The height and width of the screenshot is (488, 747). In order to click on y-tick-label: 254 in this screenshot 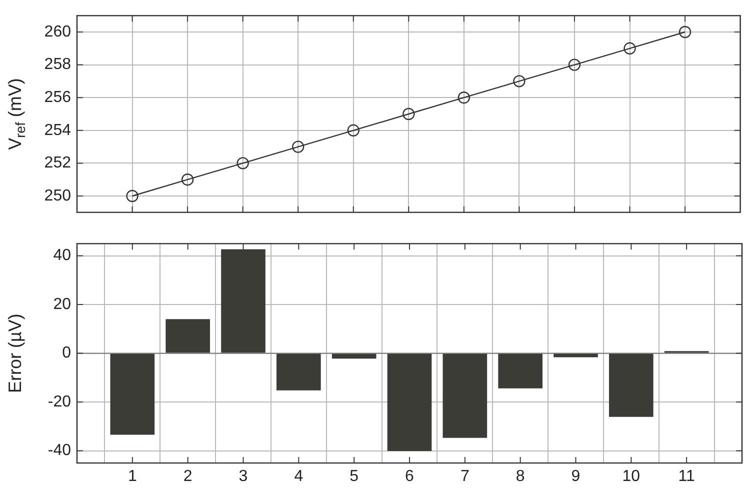, I will do `click(58, 130)`.